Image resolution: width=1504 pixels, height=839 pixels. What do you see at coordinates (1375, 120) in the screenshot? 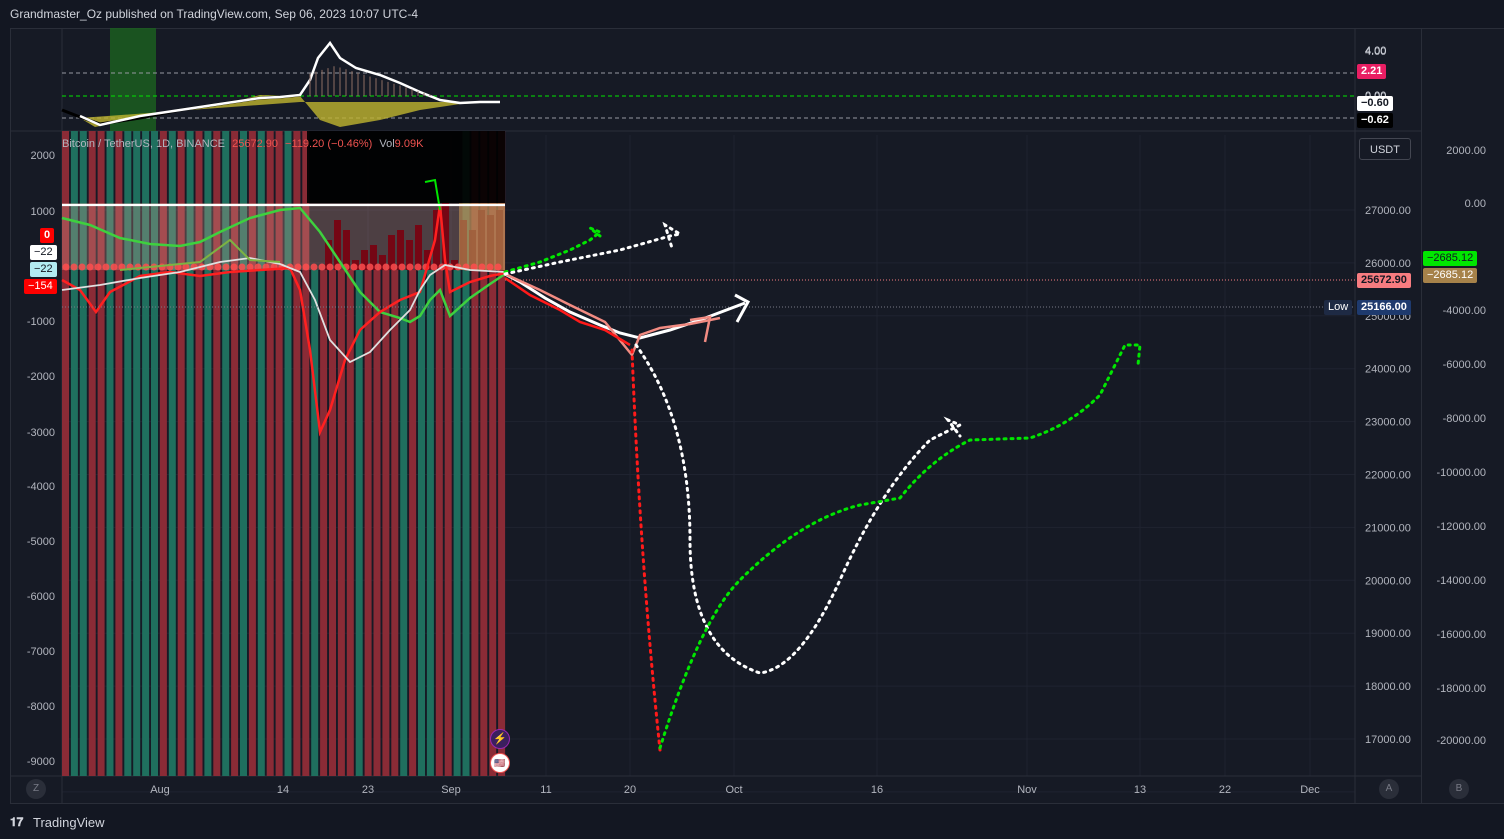
I see `top-tag-black: −0.62` at bounding box center [1375, 120].